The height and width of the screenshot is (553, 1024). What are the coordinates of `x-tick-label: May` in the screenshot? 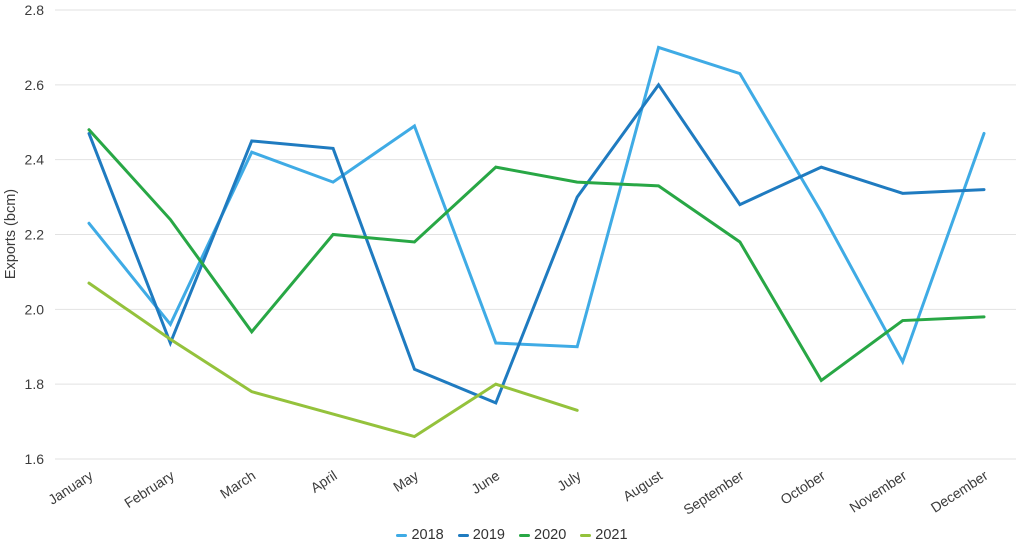 It's located at (405, 481).